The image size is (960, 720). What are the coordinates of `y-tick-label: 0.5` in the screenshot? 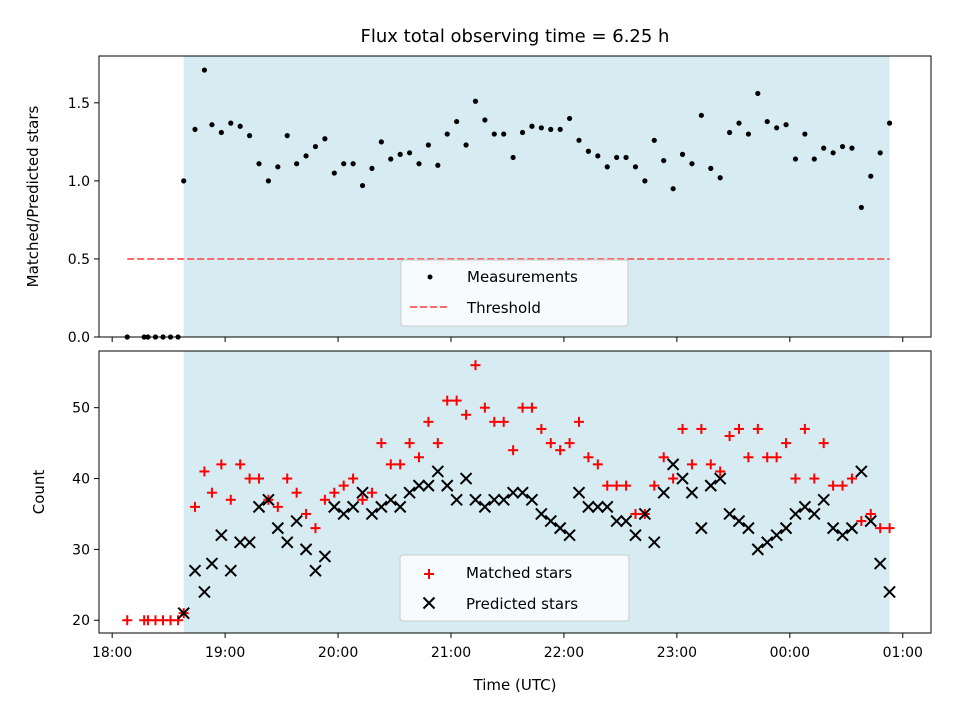 It's located at (79, 260).